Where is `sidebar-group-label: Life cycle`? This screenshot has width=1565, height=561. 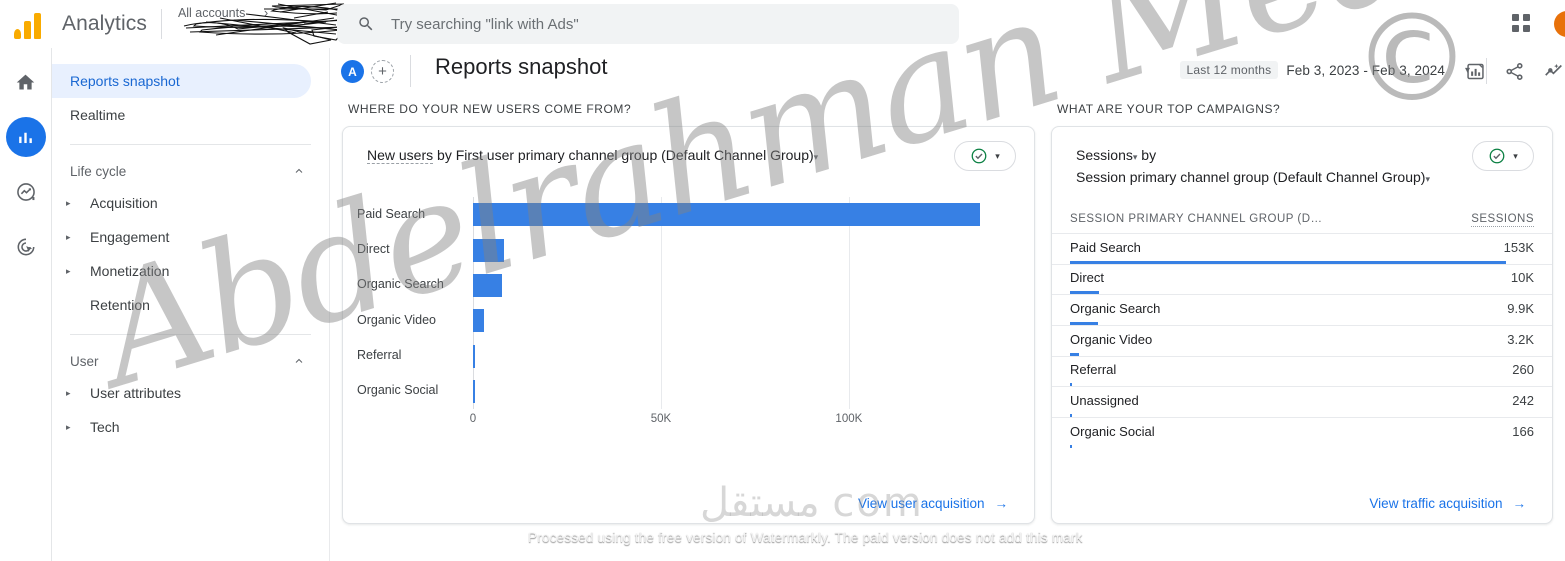
sidebar-group-label: Life cycle is located at coordinates (98, 171).